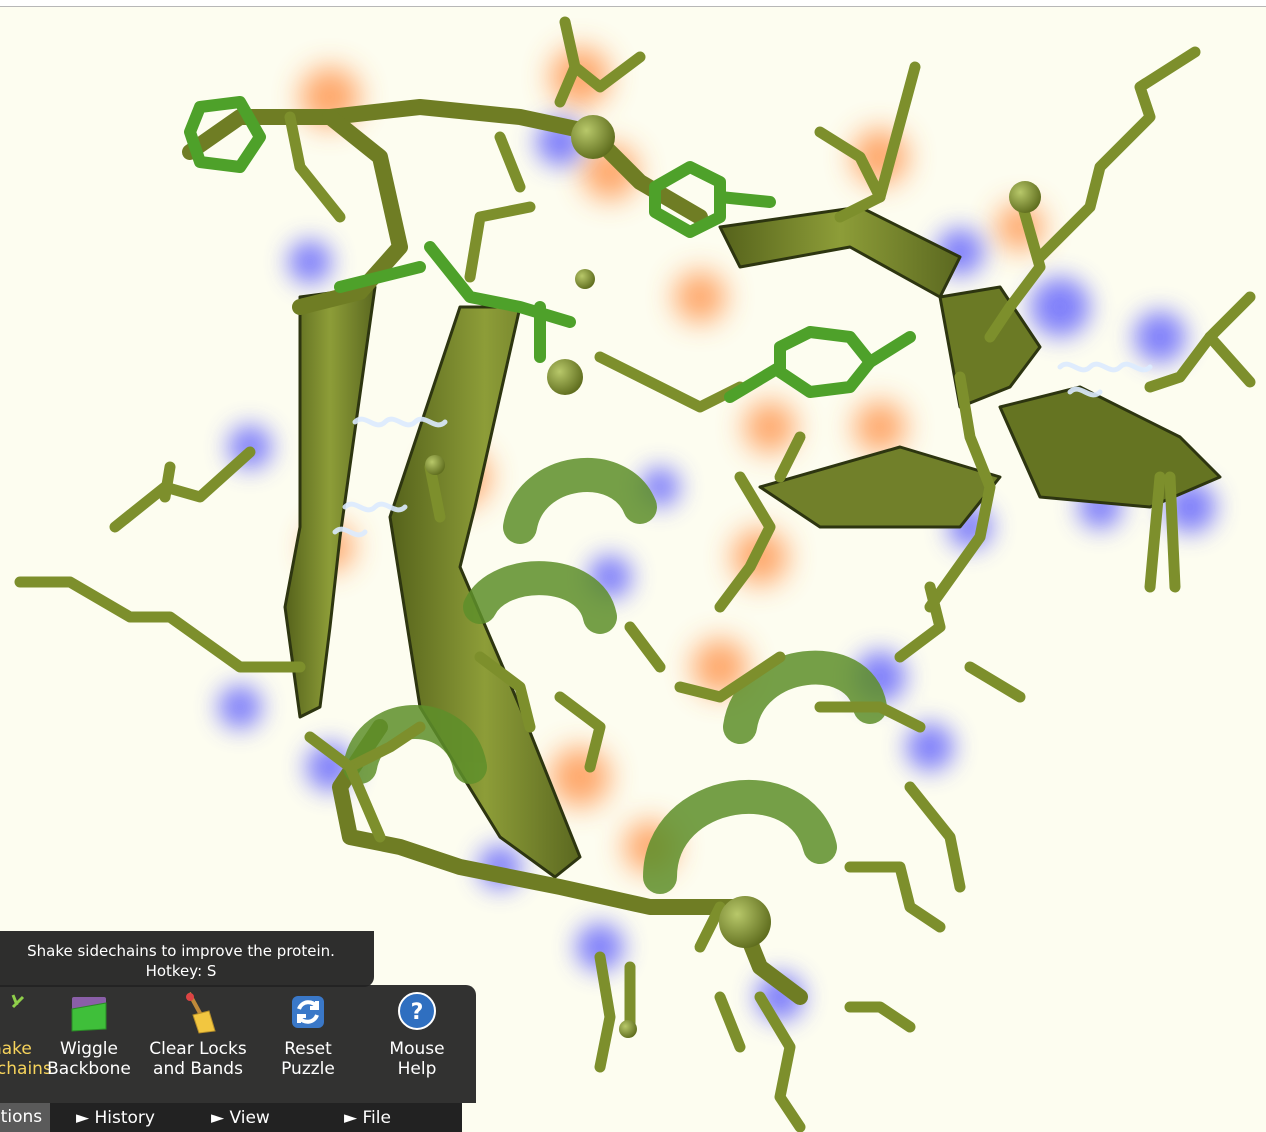 This screenshot has height=1132, width=1266. Describe the element at coordinates (181, 971) in the screenshot. I see `tooltip-hotkey: Hotkey: S` at that location.